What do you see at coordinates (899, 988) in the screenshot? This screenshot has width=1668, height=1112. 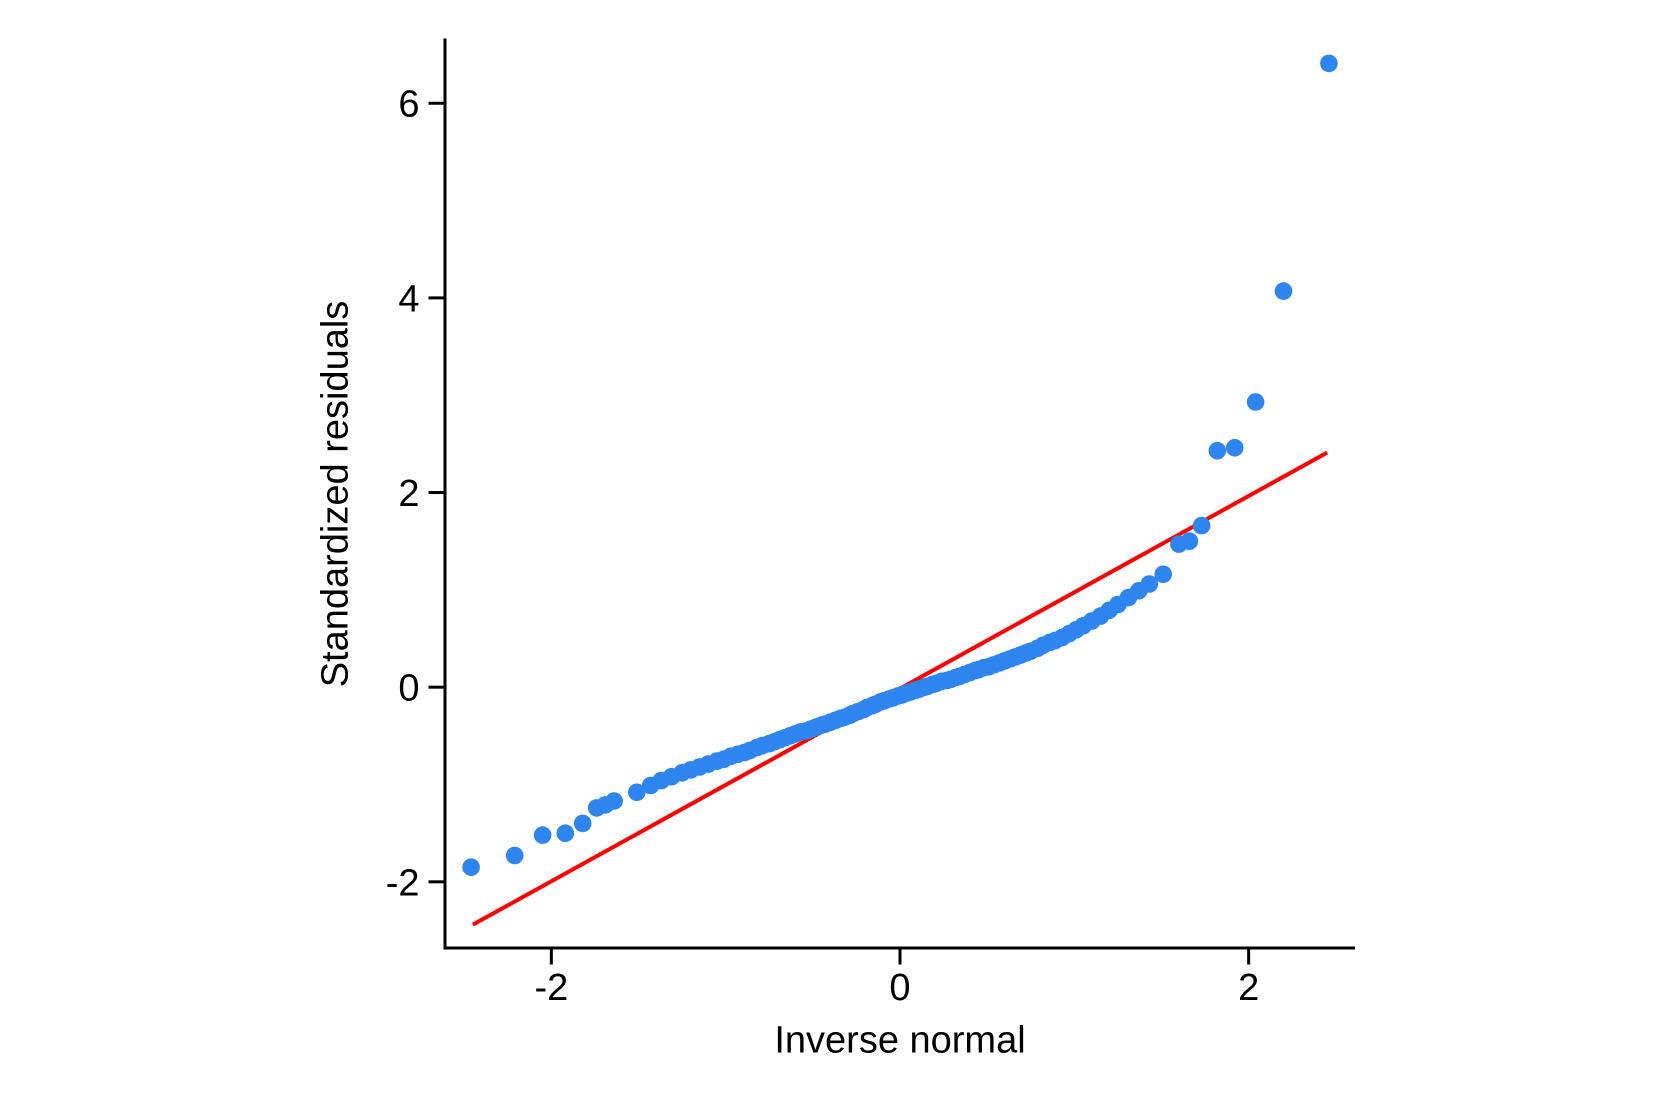 I see `x-tick-label: 0` at bounding box center [899, 988].